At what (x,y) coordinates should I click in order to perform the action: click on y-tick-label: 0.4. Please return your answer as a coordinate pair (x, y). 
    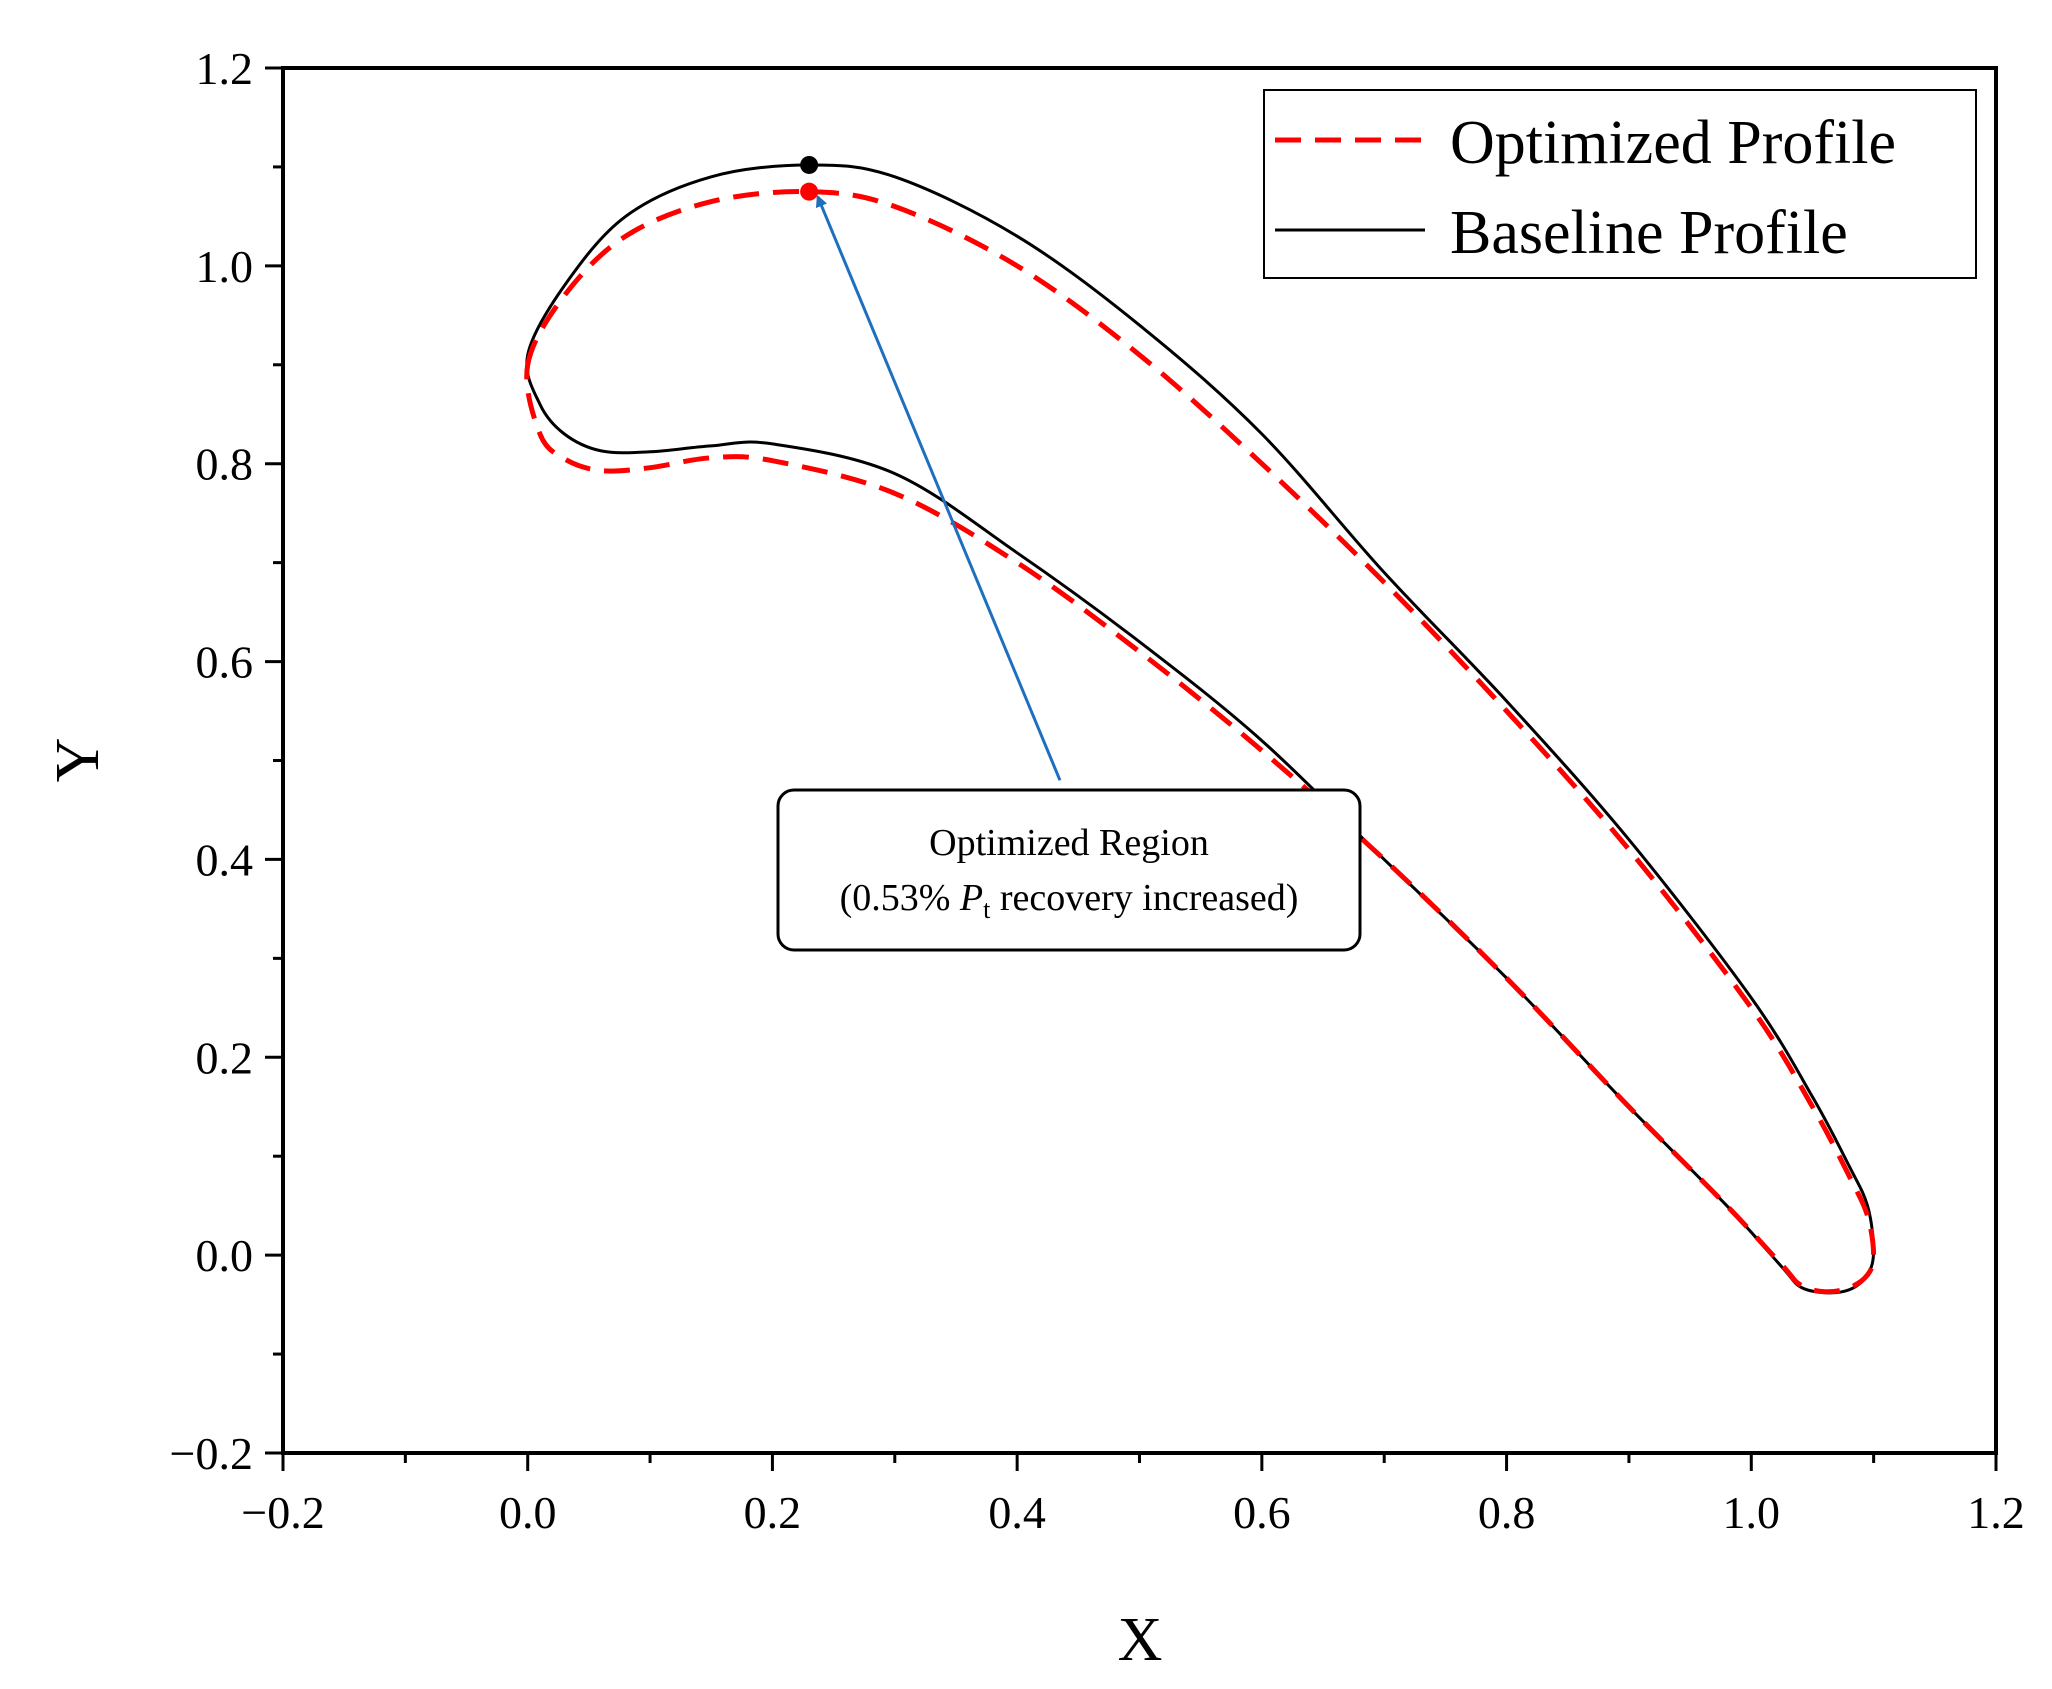
    Looking at the image, I should click on (225, 859).